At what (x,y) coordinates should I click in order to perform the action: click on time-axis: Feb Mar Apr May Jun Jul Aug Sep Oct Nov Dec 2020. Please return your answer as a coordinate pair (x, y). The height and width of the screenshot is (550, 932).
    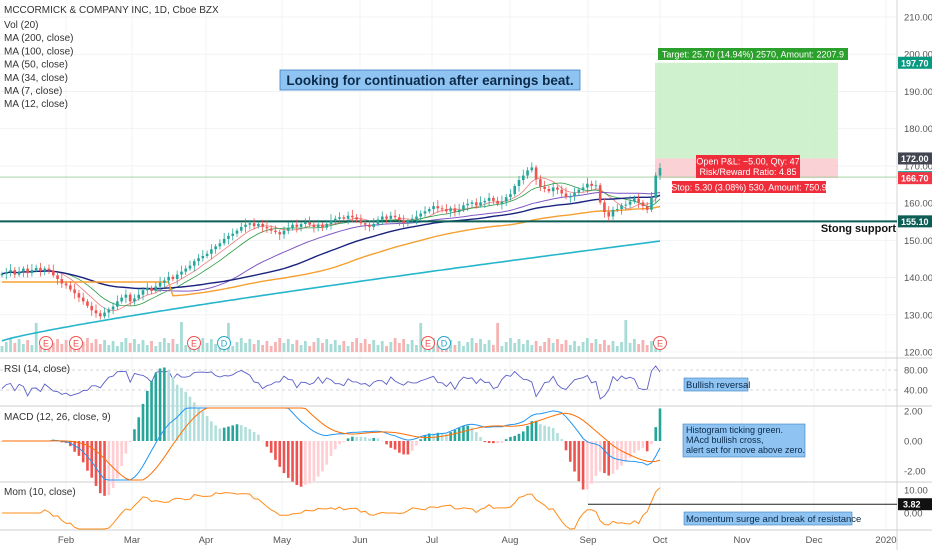
    Looking at the image, I should click on (477, 540).